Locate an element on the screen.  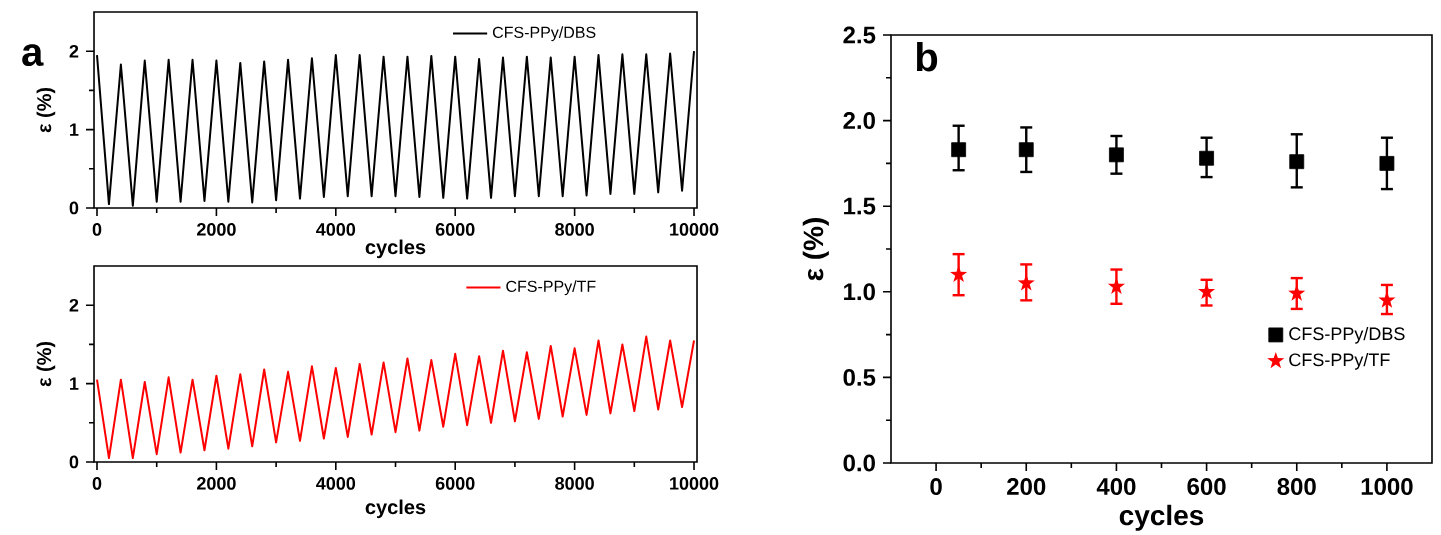
y-tick-label: 1.5 is located at coordinates (860, 206).